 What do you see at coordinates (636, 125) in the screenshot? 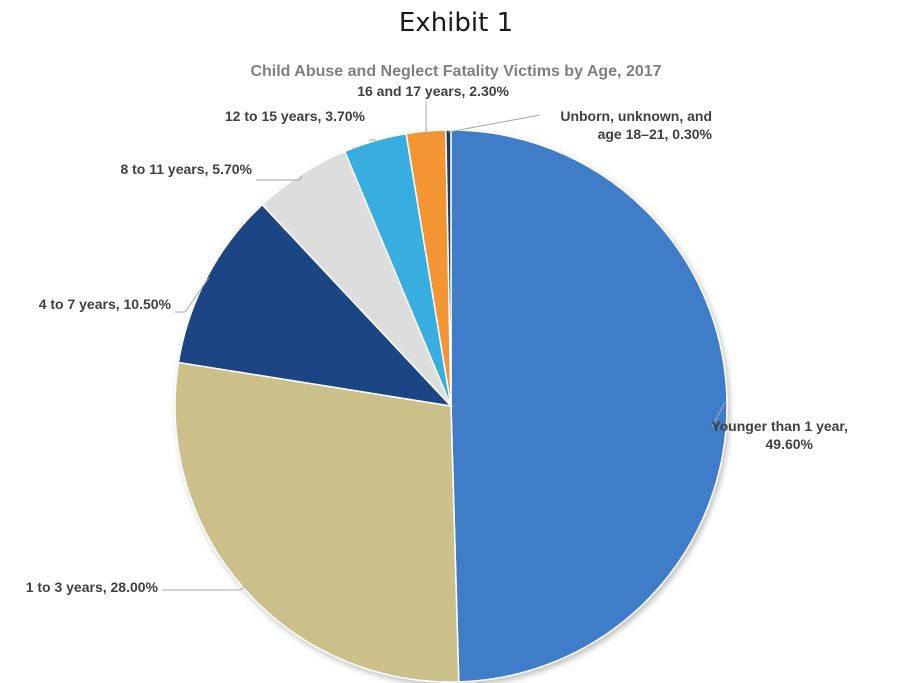
I see `slice-label-7: Unborn, unknown, and age 18–21, 0.30%` at bounding box center [636, 125].